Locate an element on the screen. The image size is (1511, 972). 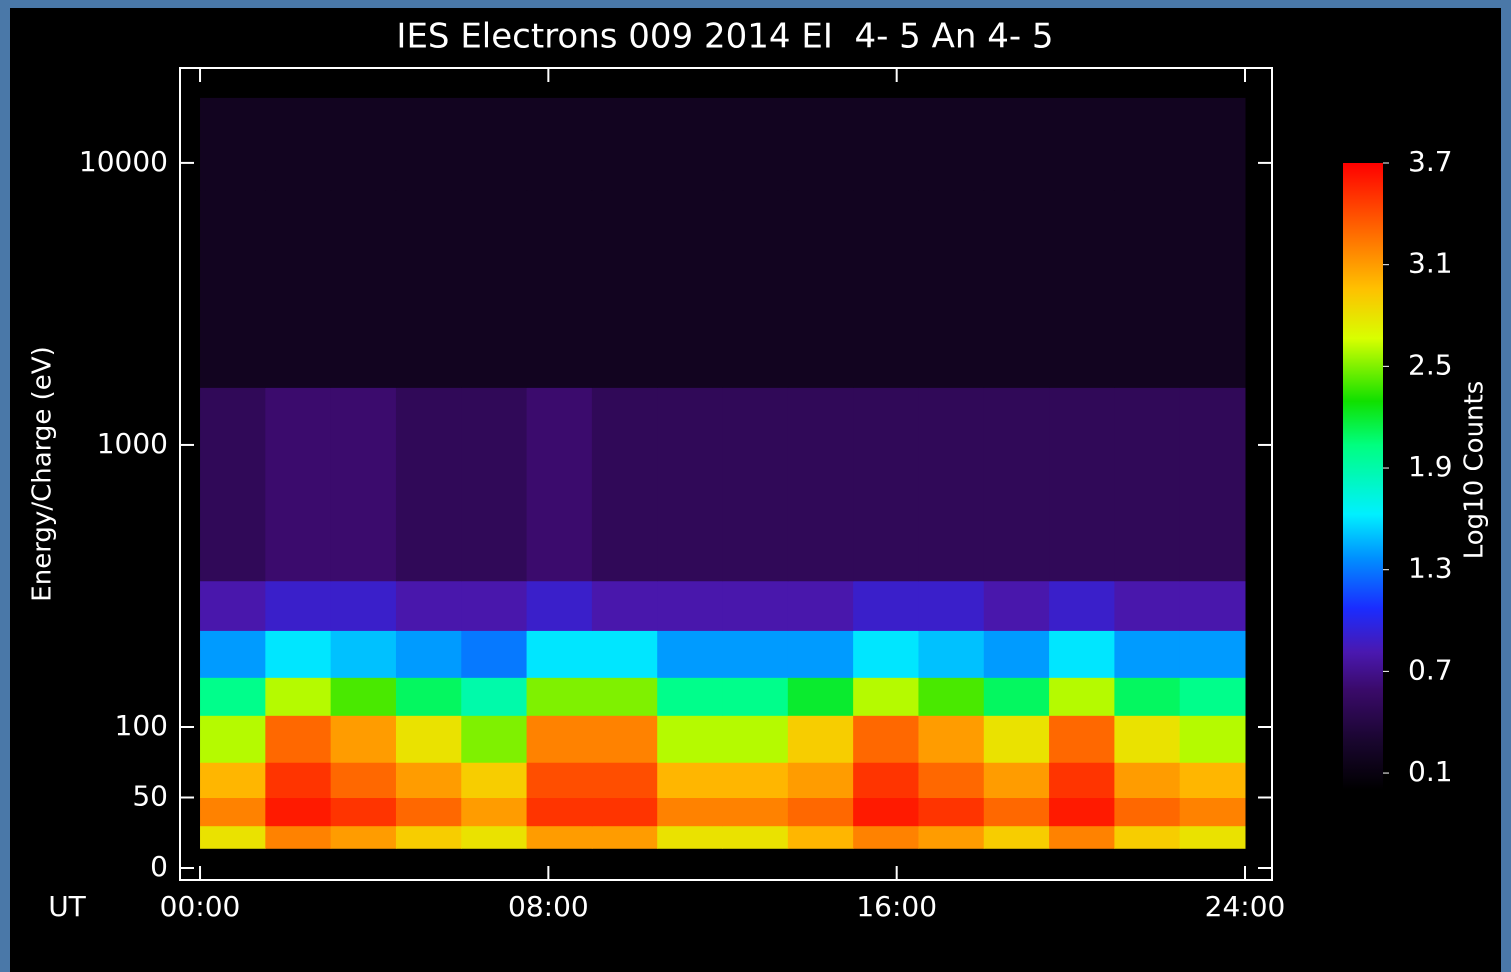
x-tick-label: 24:00 is located at coordinates (1245, 906).